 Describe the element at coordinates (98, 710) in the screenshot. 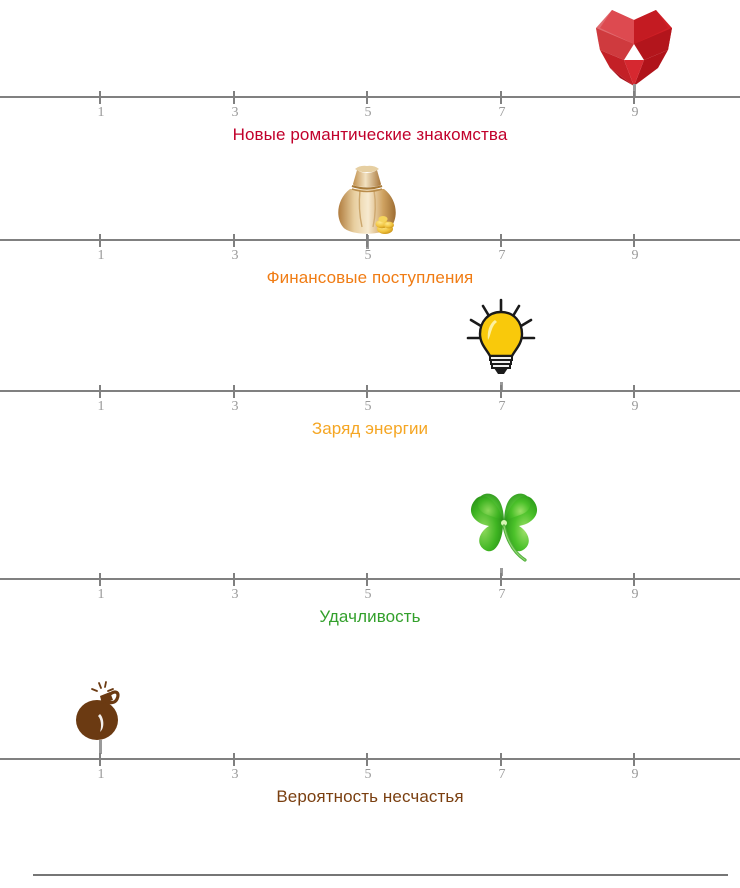

I see `bomb-icon` at that location.